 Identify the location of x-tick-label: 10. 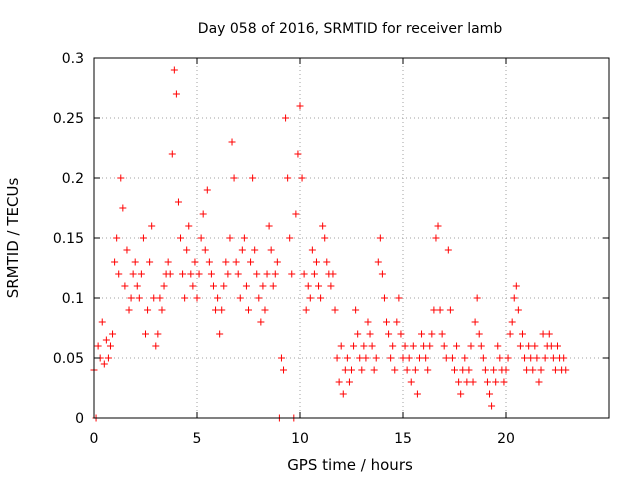
(300, 439).